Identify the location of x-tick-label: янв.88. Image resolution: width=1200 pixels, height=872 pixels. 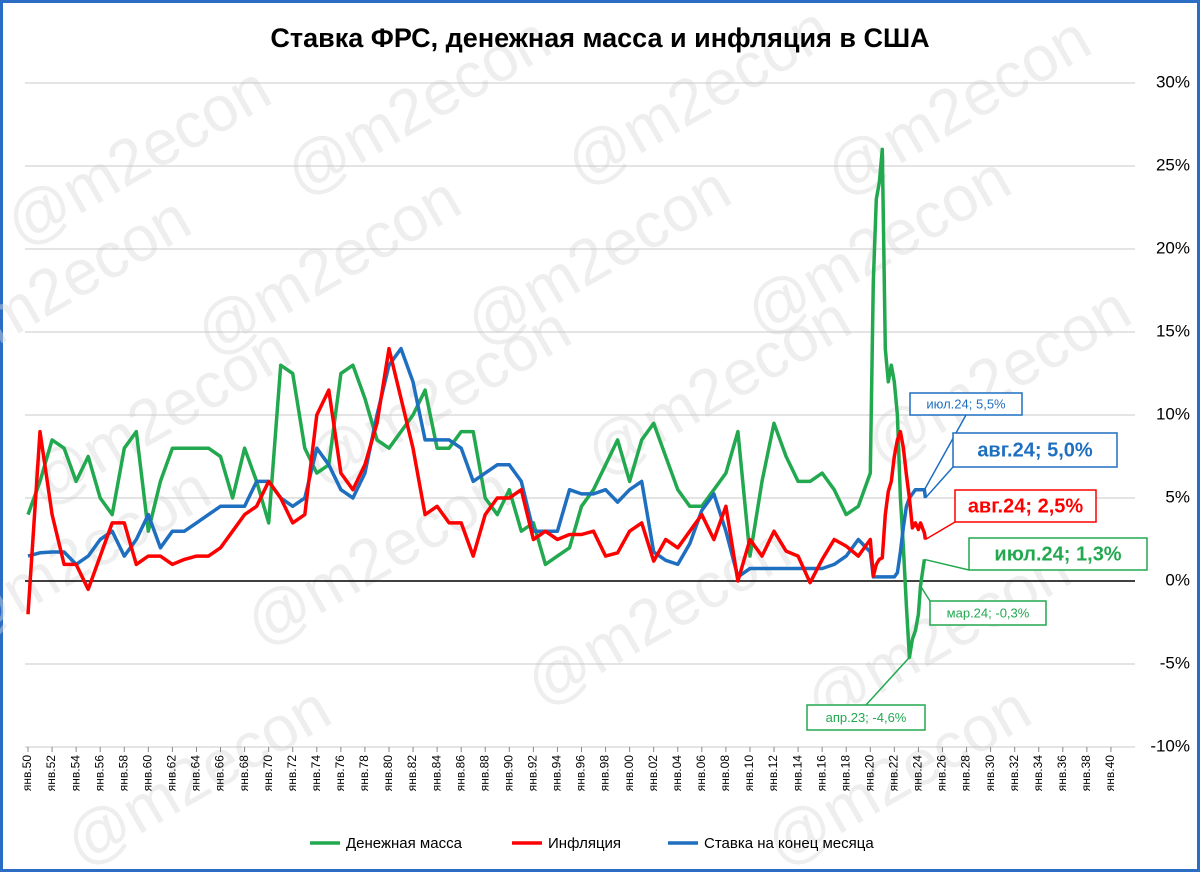
(484, 773).